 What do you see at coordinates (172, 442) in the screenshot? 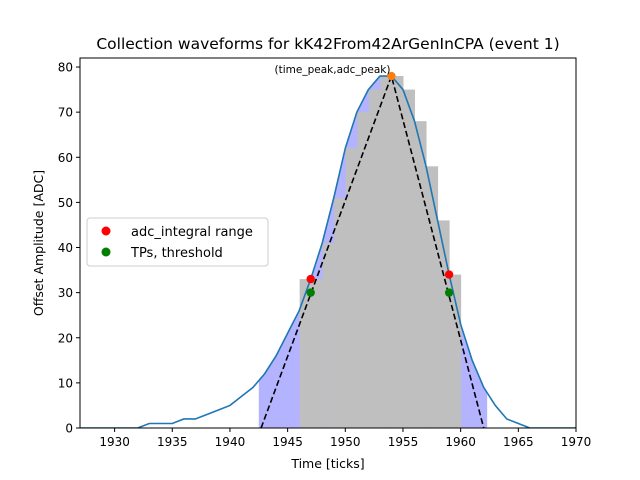
I see `x-tick-label: 1935` at bounding box center [172, 442].